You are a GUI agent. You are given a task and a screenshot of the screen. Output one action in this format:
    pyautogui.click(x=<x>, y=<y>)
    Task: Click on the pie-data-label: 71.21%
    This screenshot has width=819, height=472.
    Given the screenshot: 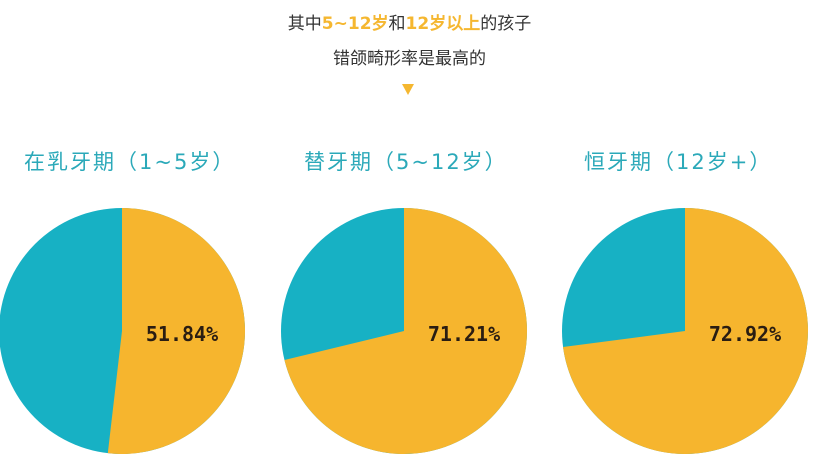 What is the action you would take?
    pyautogui.click(x=464, y=334)
    